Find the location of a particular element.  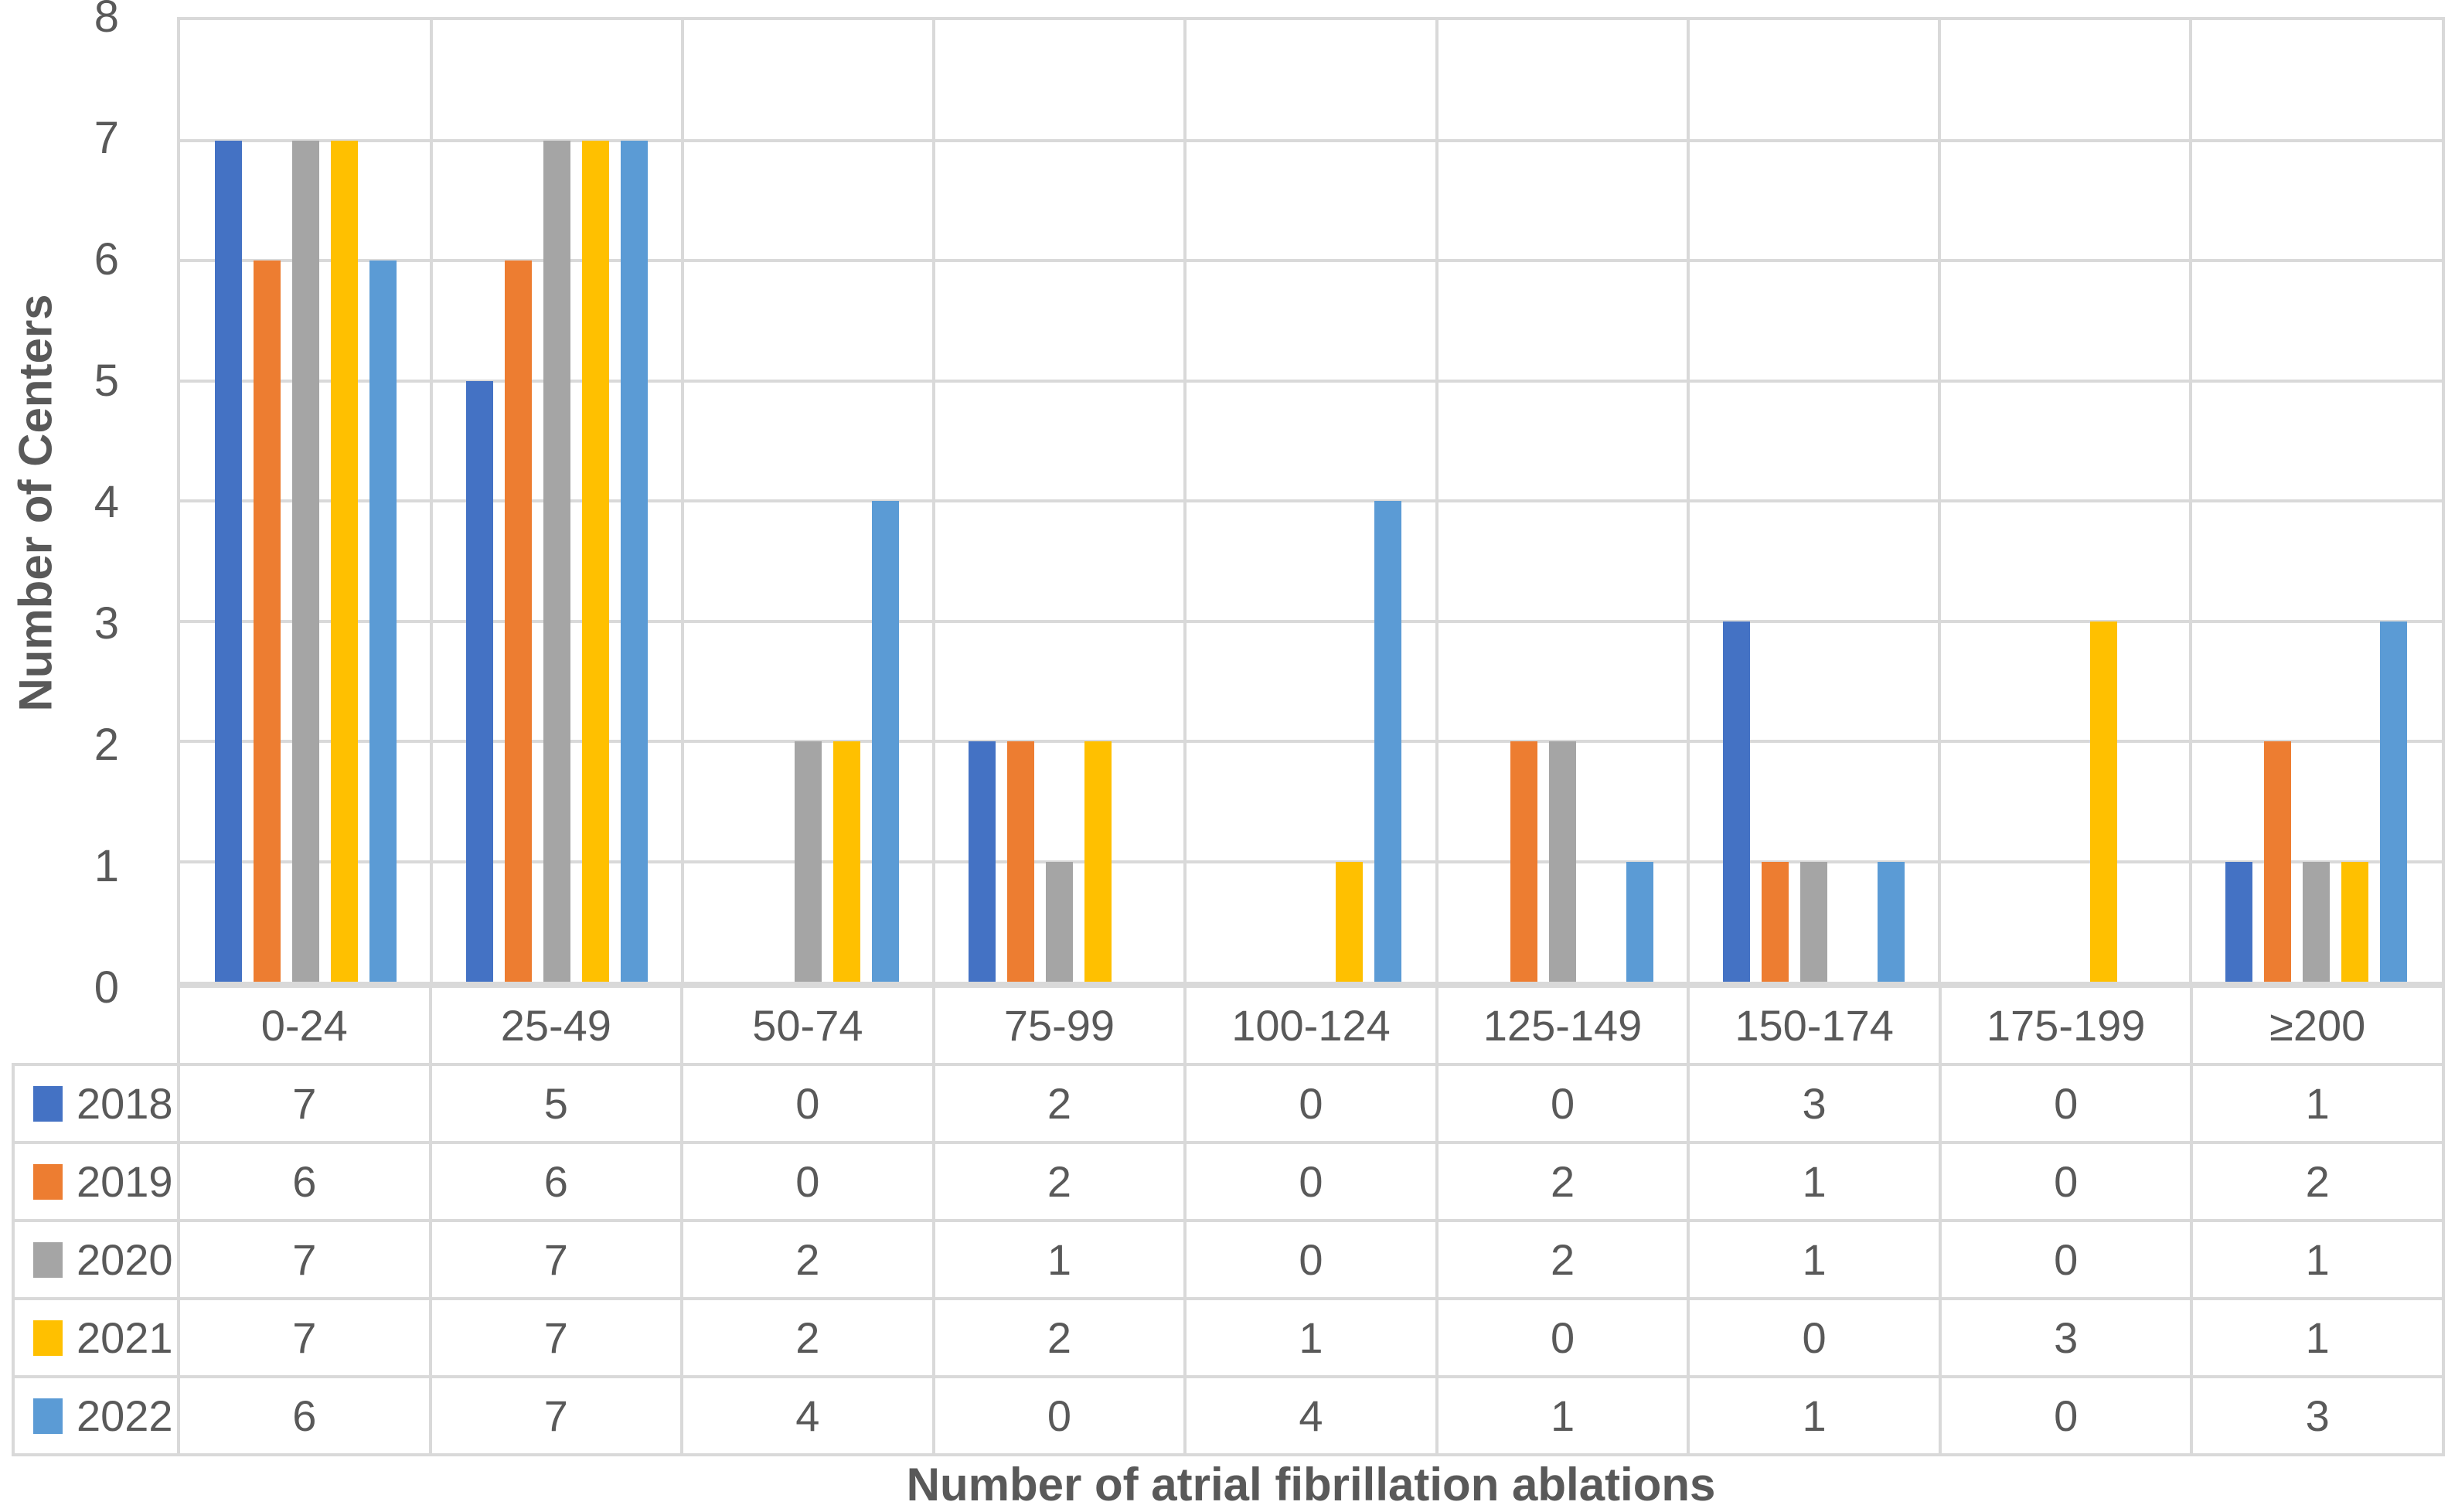

series-year-label: 2019 is located at coordinates (125, 1181).